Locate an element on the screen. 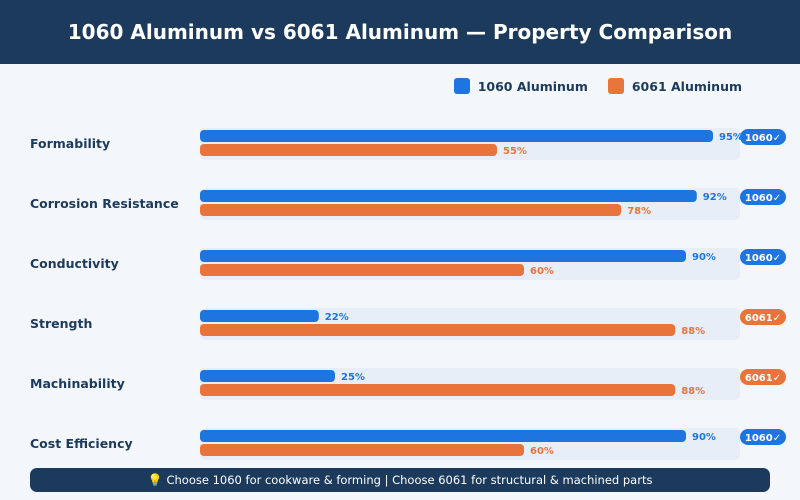 This screenshot has width=800, height=500. bar-6061-machinability is located at coordinates (438, 390).